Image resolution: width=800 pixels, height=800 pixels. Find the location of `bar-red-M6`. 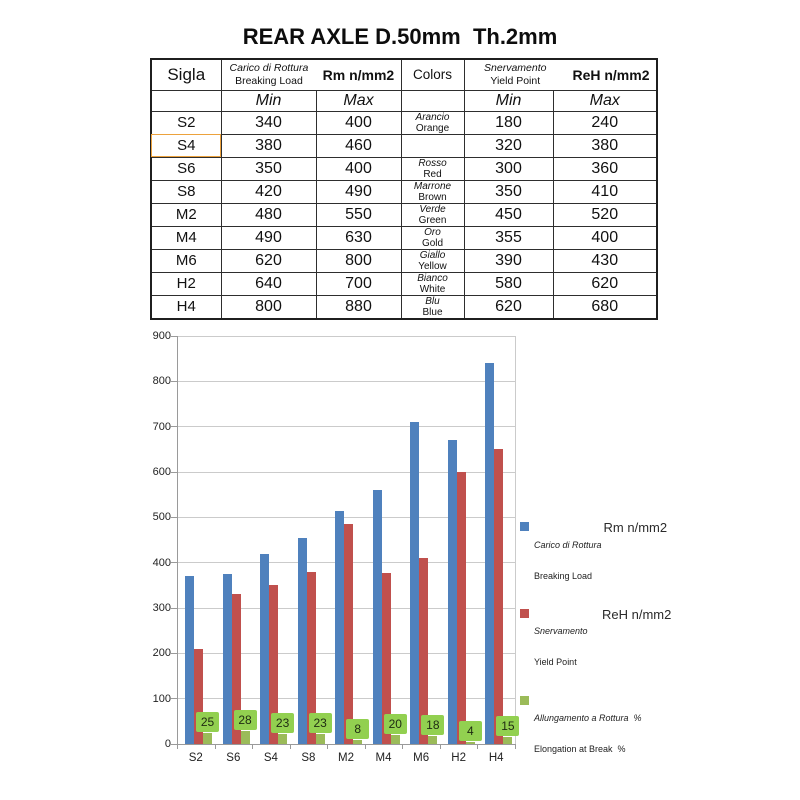

bar-red-M6 is located at coordinates (424, 651).